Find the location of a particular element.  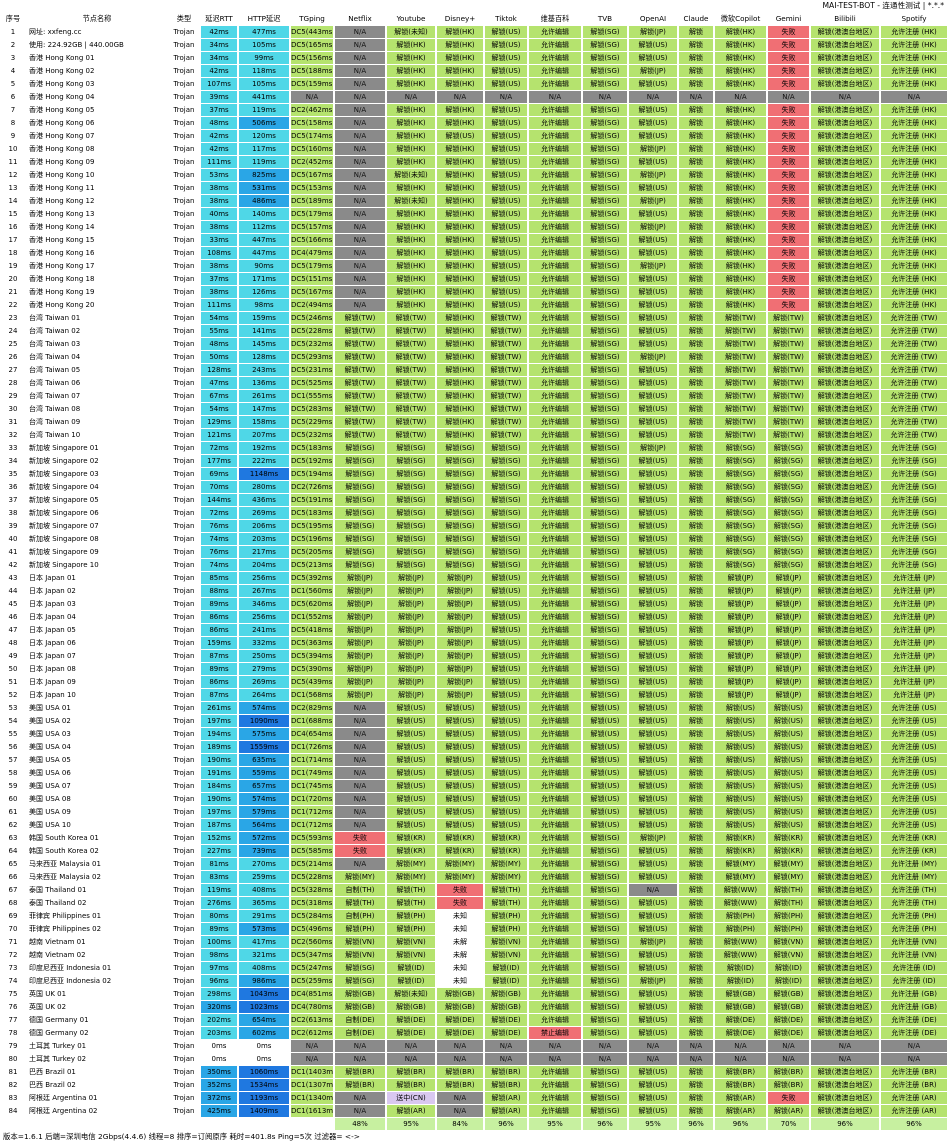

cell-copilot: 解锁(TW) is located at coordinates (740, 318).